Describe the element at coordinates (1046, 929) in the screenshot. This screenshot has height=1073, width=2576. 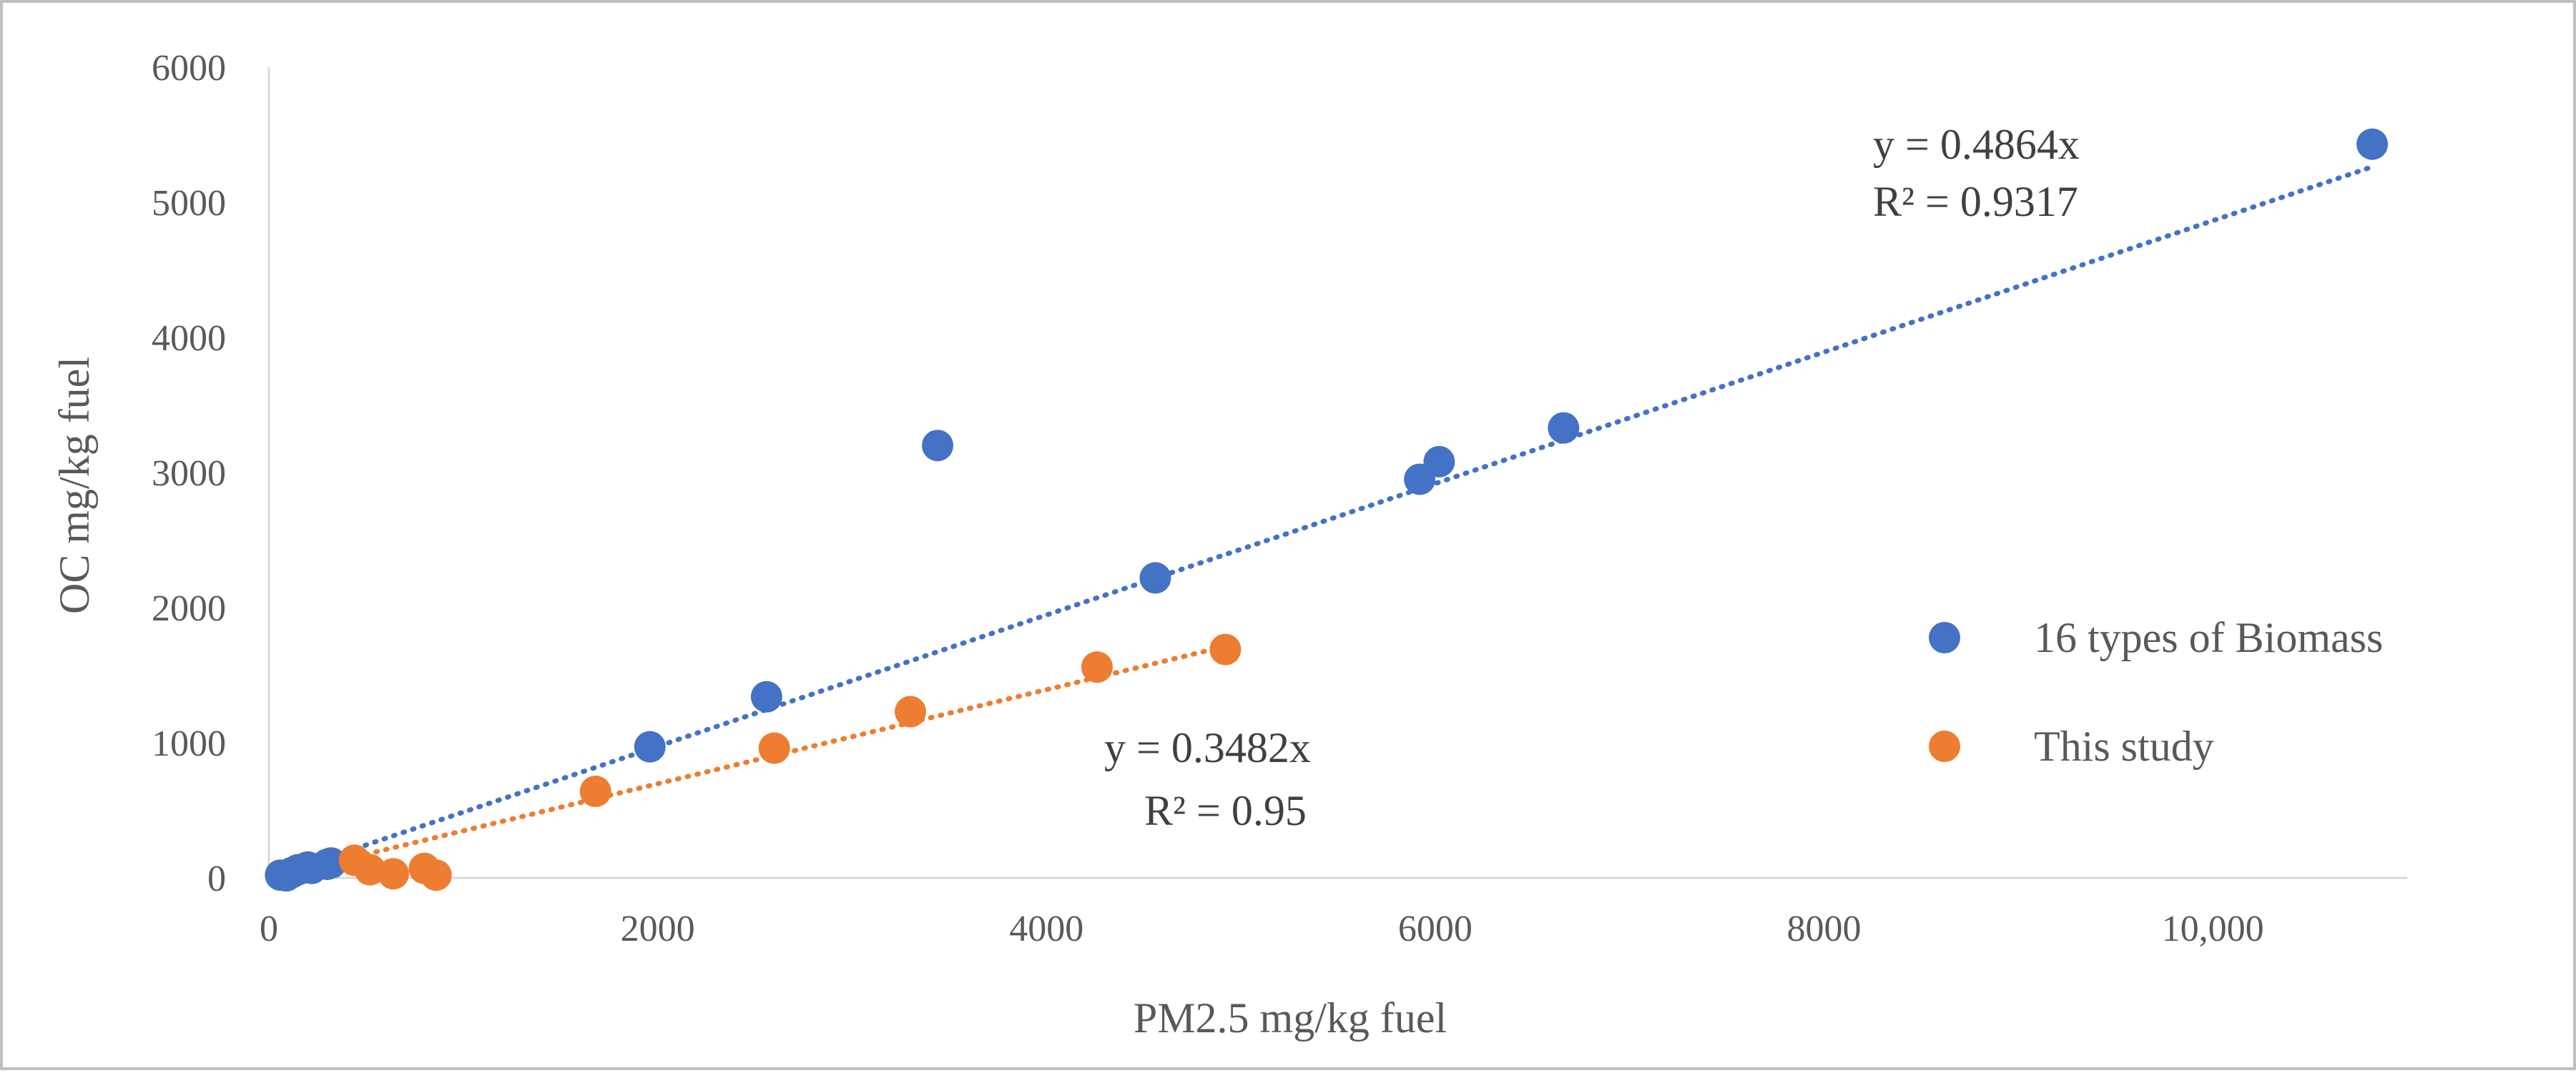
I see `x-tick-label: 4000` at that location.